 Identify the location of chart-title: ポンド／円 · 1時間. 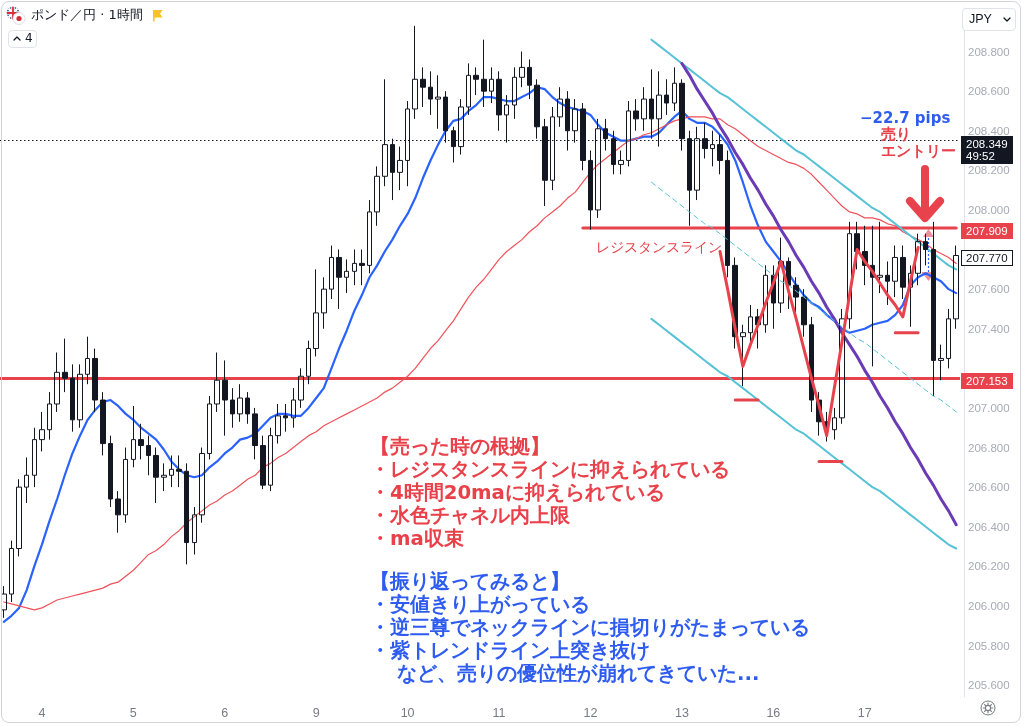
(87, 15).